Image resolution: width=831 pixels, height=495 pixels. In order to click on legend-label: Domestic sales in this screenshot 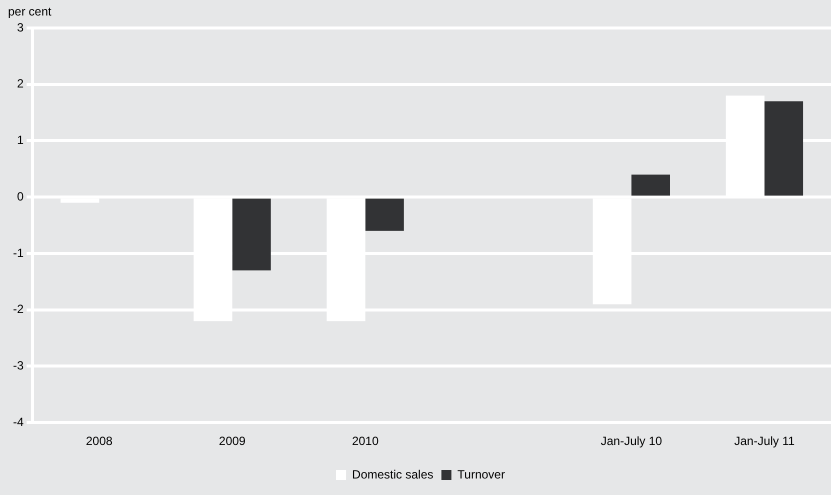, I will do `click(393, 474)`.